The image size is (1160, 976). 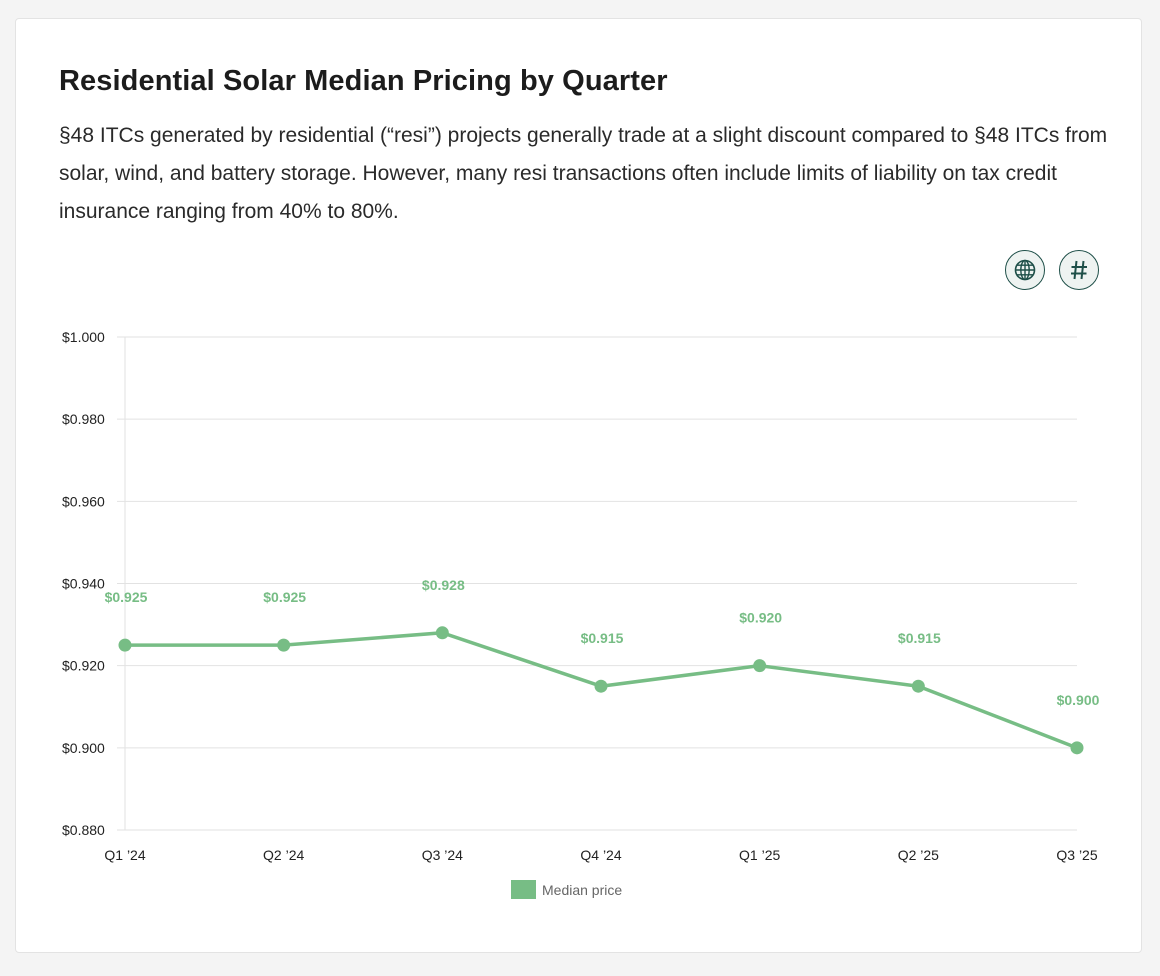 I want to click on data-label: $0.900, so click(x=1078, y=700).